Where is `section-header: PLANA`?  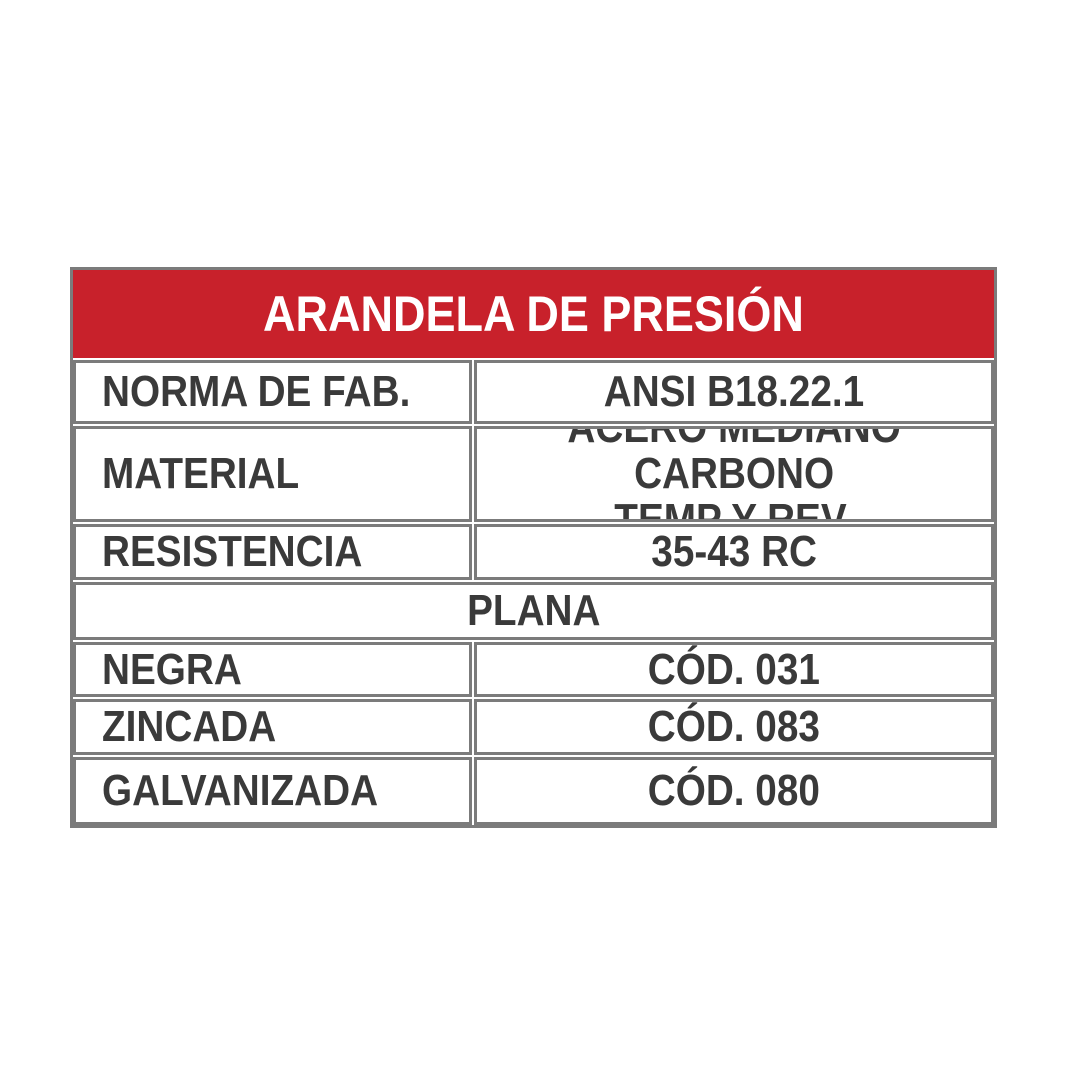 section-header: PLANA is located at coordinates (533, 611).